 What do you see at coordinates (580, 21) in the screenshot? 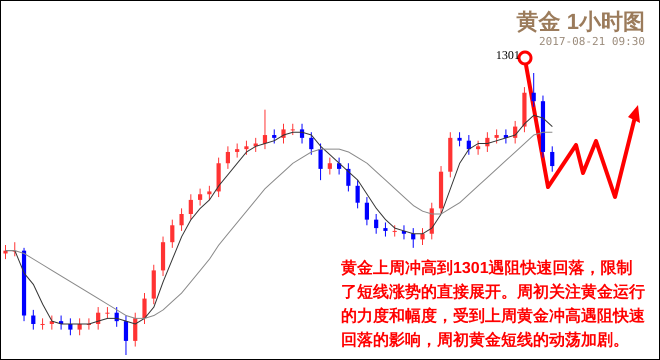
I see `chart-title: 黄金 1小时图` at bounding box center [580, 21].